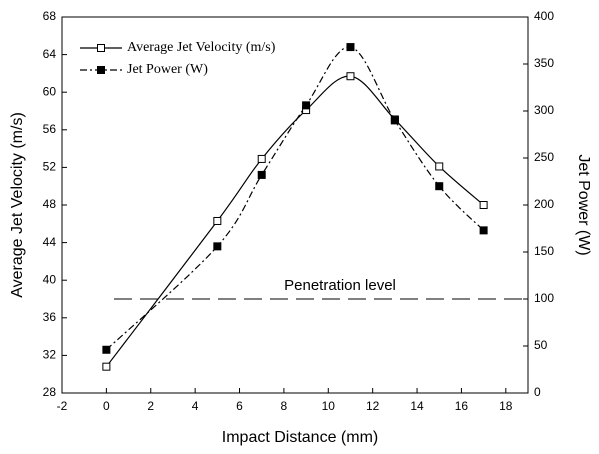 Image resolution: width=599 pixels, height=454 pixels. What do you see at coordinates (50, 279) in the screenshot?
I see `y-tick-label: 40` at bounding box center [50, 279].